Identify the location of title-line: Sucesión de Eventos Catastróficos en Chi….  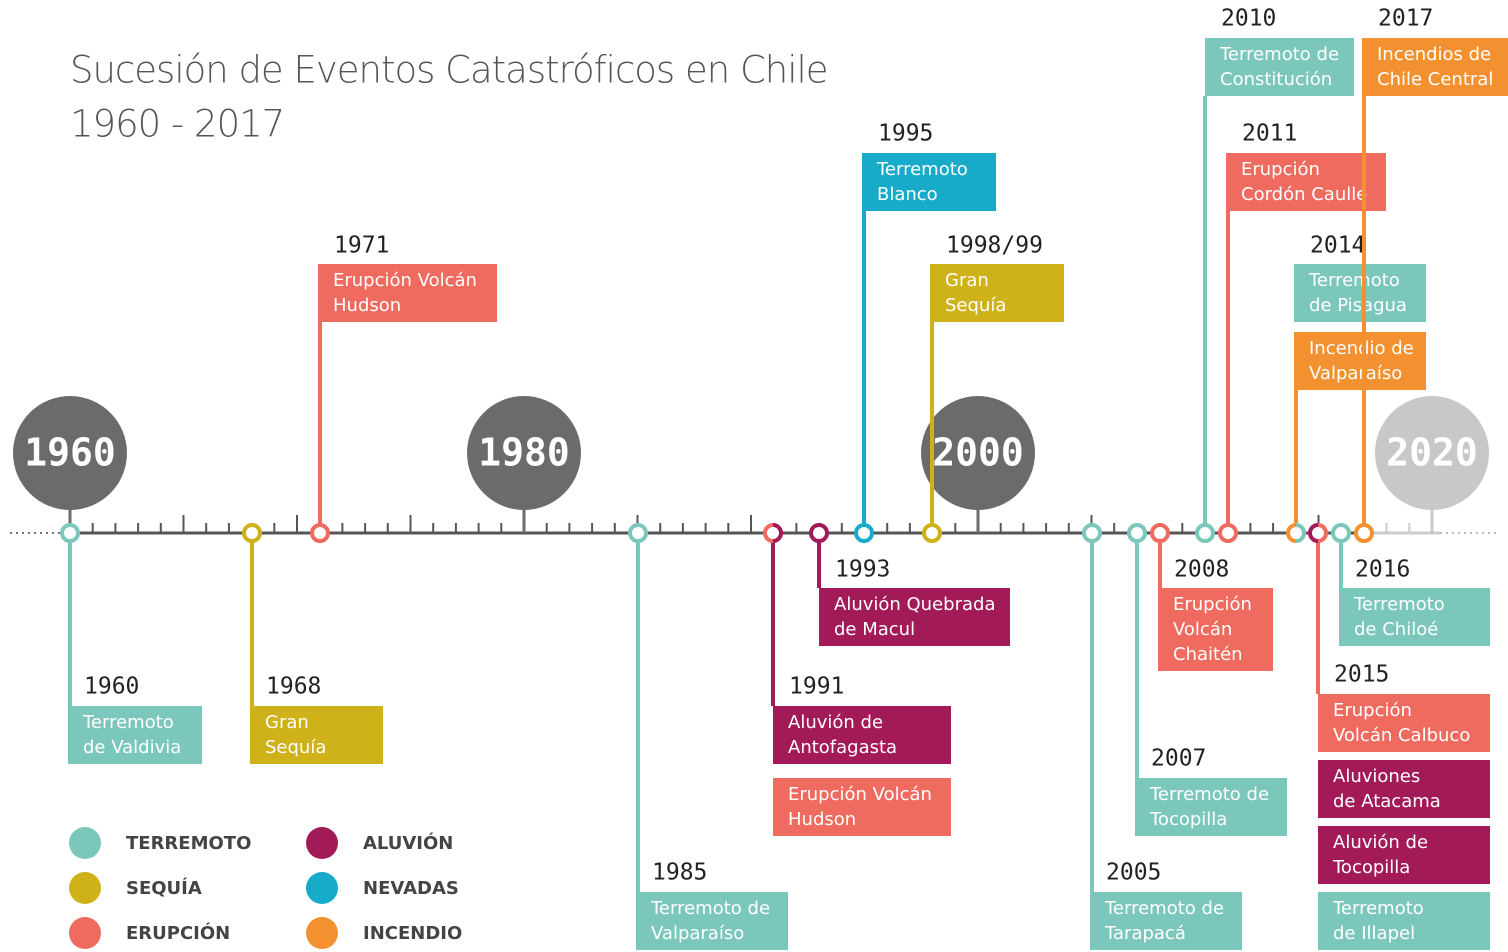
(449, 70).